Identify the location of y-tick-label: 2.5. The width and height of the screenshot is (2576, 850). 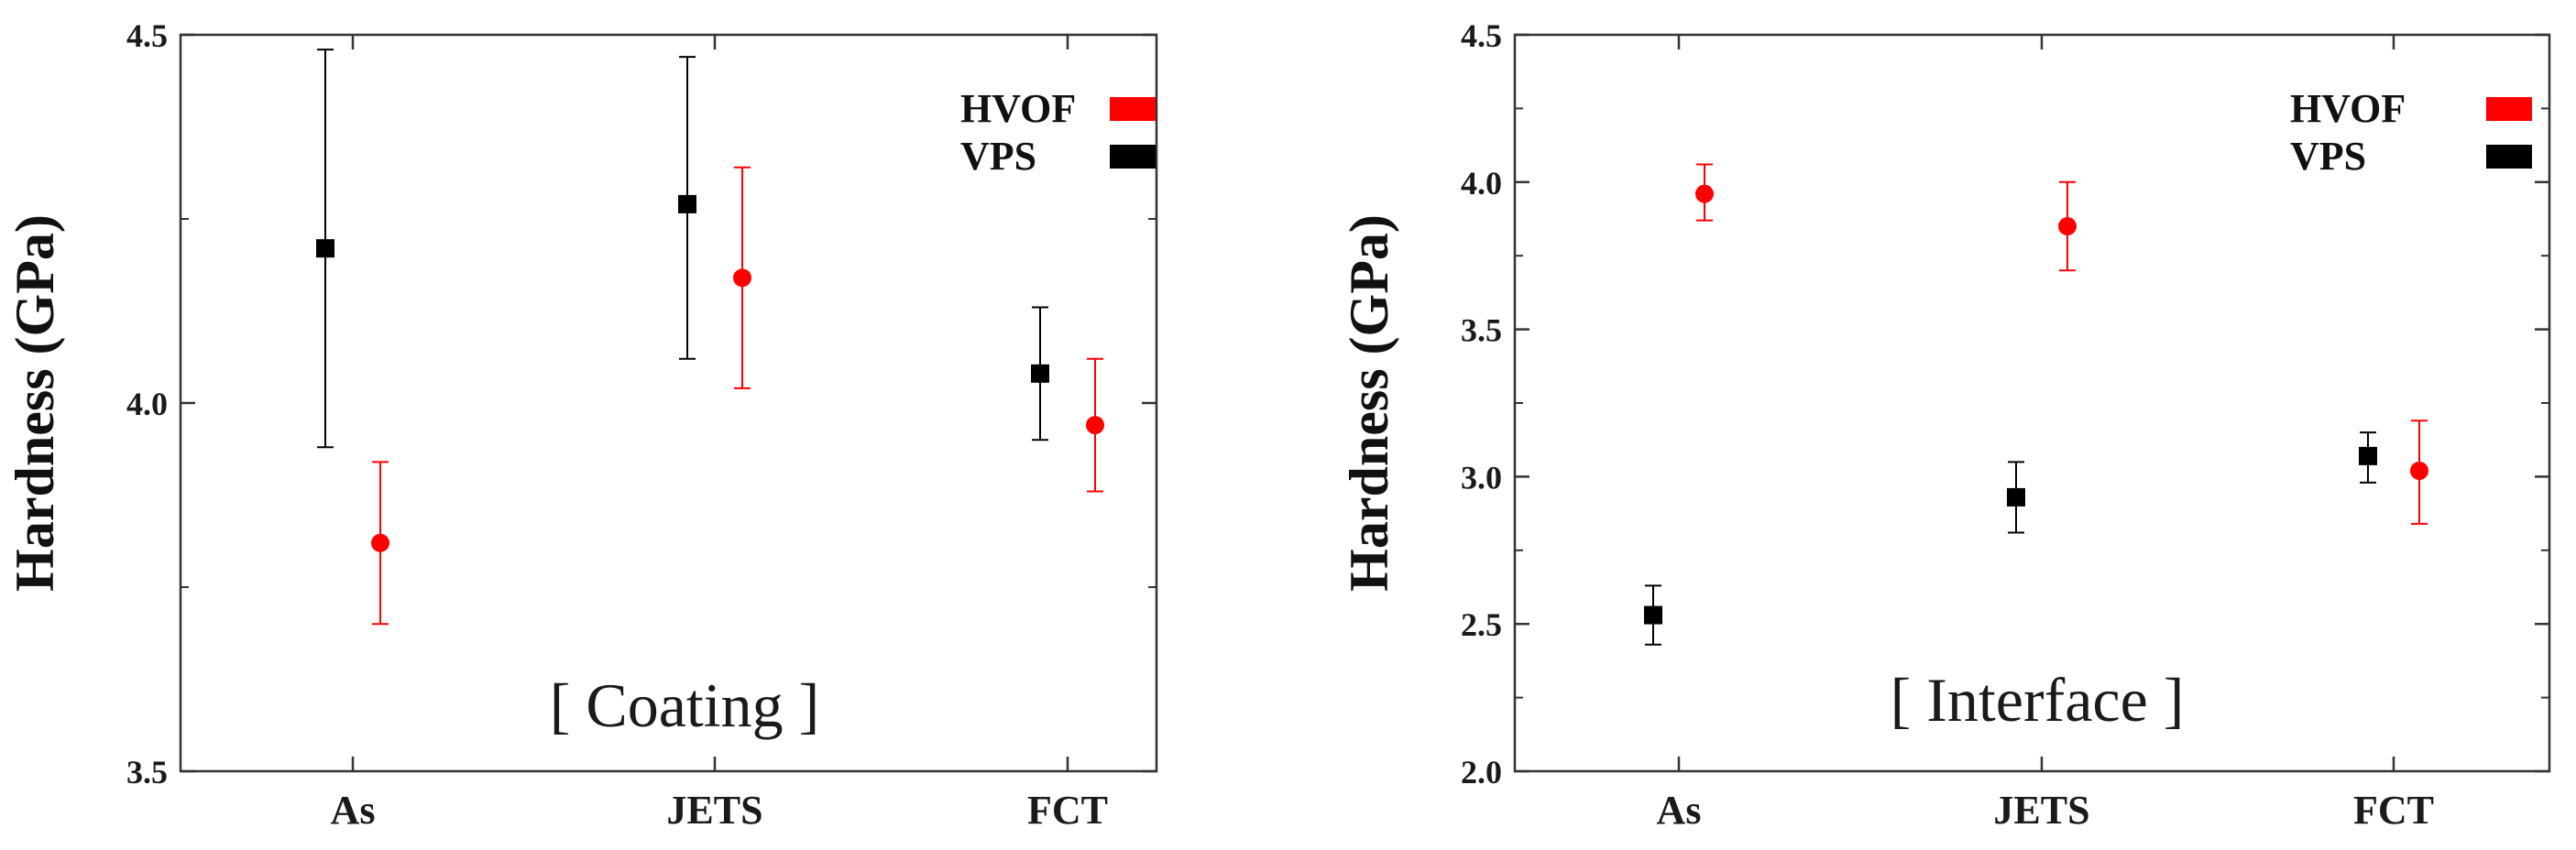
(1481, 624).